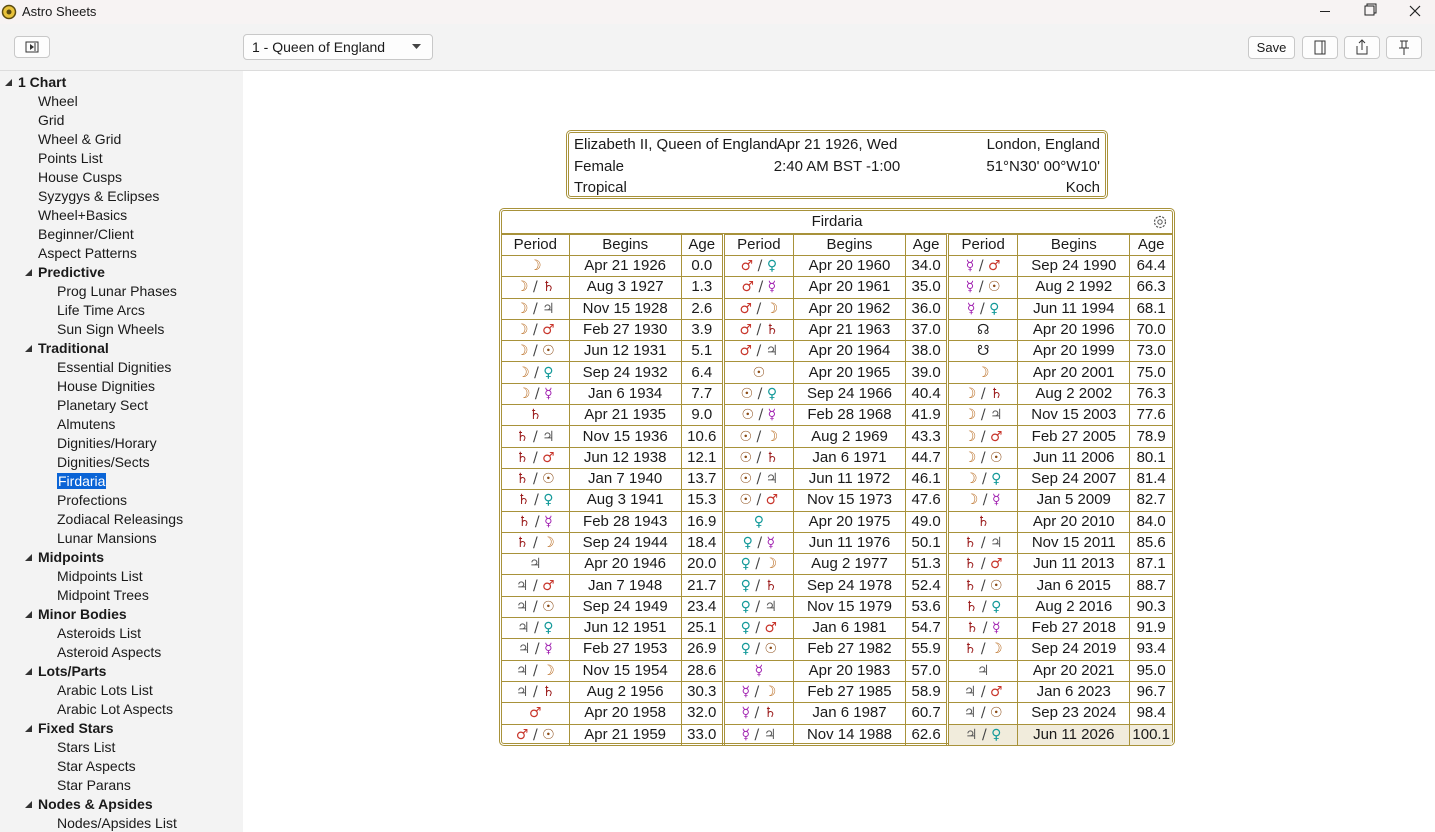 This screenshot has height=832, width=1435. I want to click on tree-item: Wheel & Grid, so click(80, 139).